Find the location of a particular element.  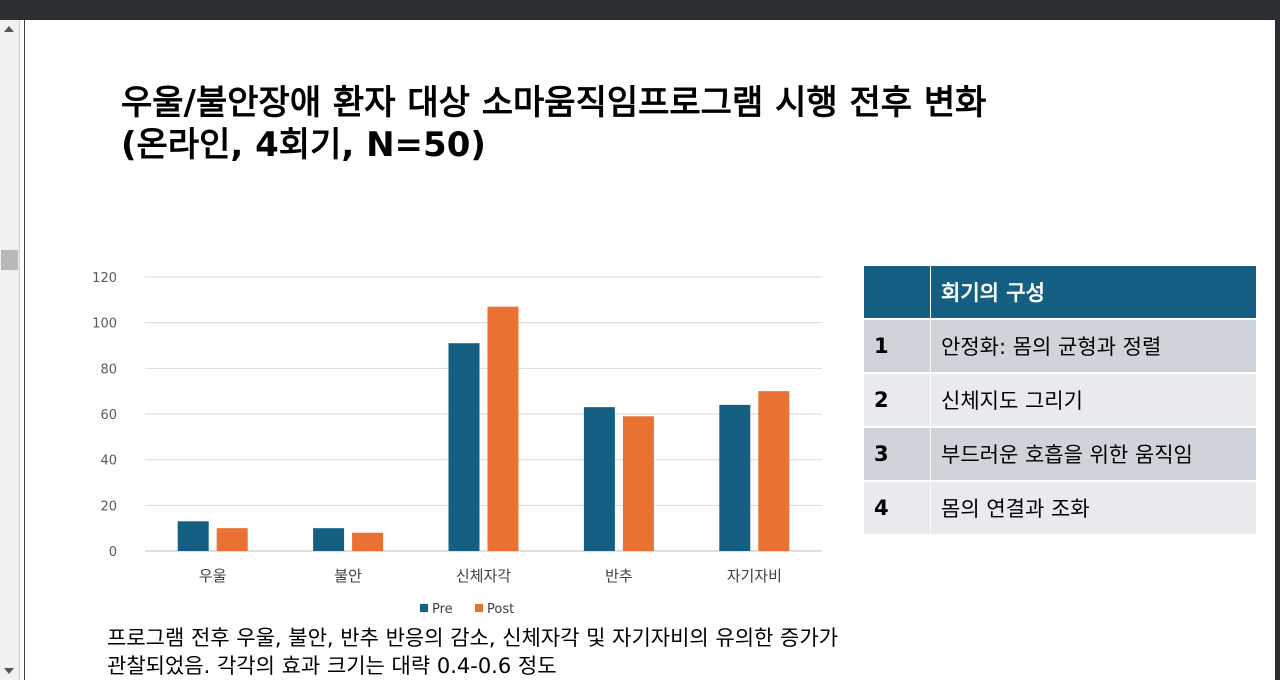

y-tick-label: 120 is located at coordinates (104, 278).